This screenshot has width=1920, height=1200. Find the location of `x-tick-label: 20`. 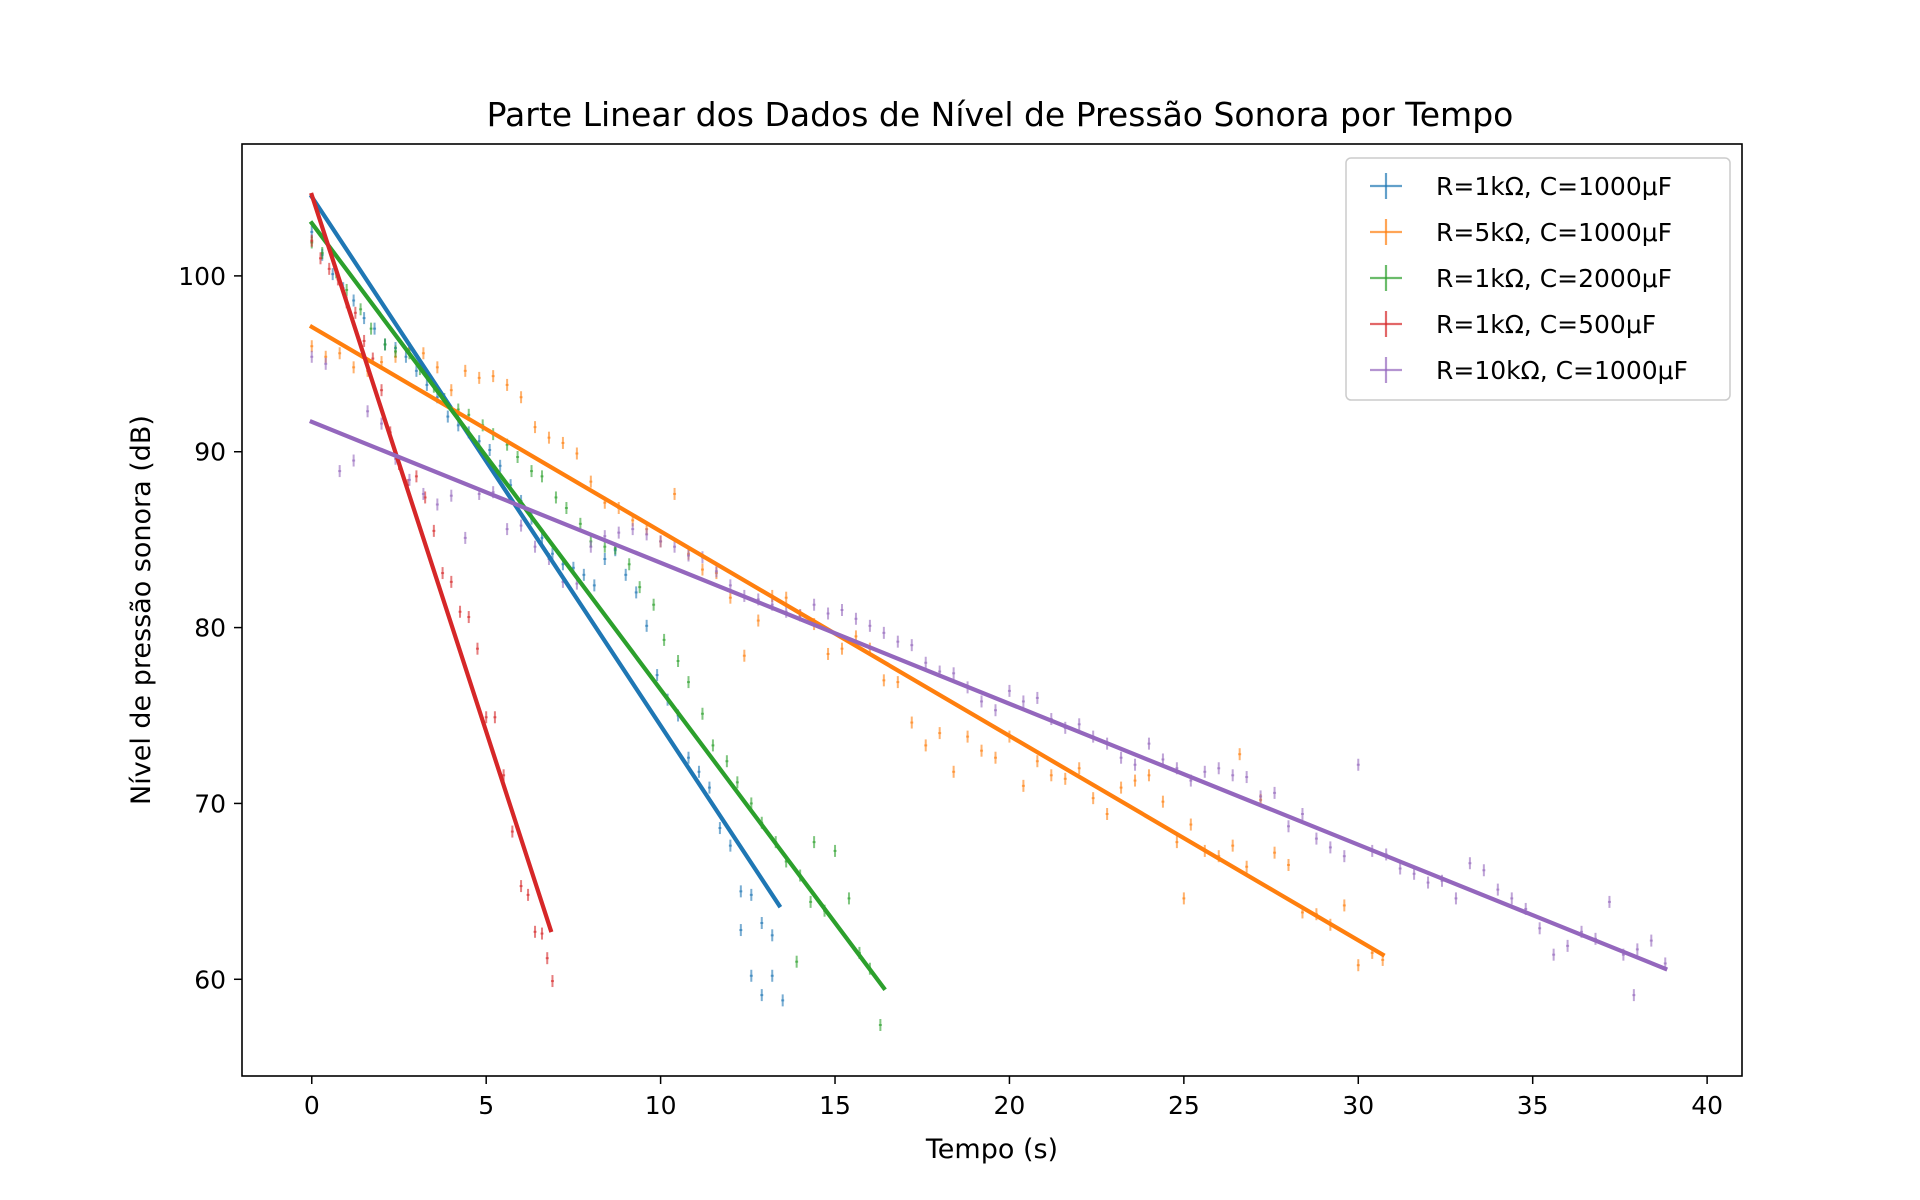

x-tick-label: 20 is located at coordinates (1010, 1105).